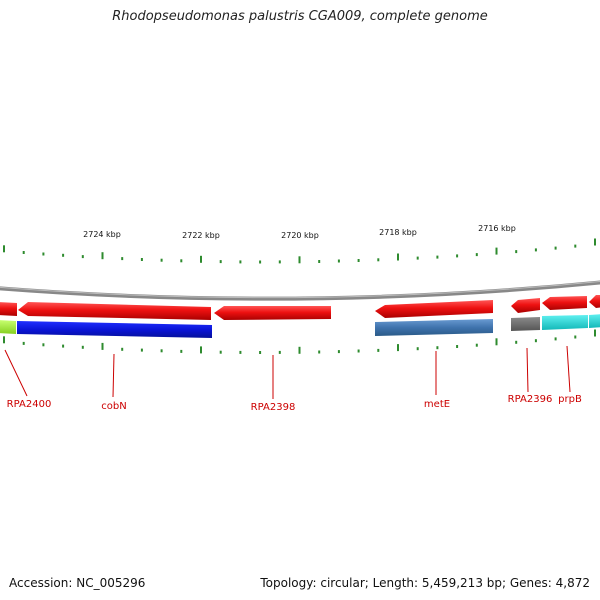 The height and width of the screenshot is (600, 600). What do you see at coordinates (530, 399) in the screenshot?
I see `gene-label-rpa2396: RPA2396` at bounding box center [530, 399].